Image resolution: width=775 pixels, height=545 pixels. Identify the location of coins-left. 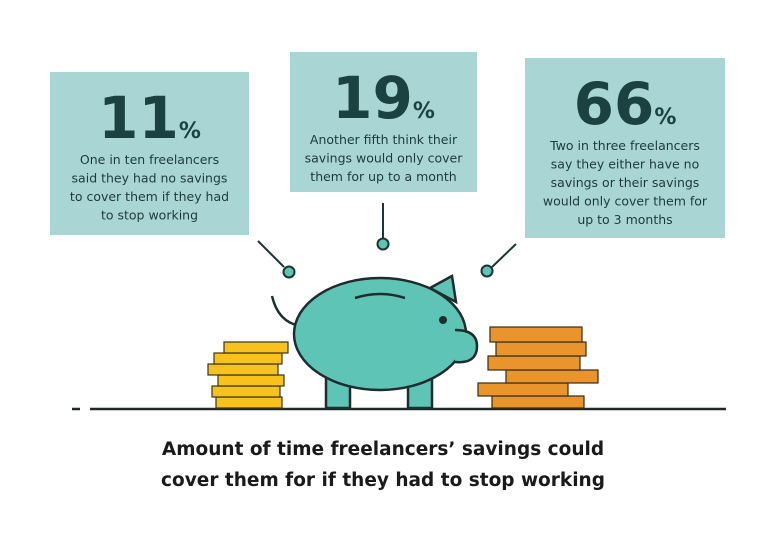
(248, 375).